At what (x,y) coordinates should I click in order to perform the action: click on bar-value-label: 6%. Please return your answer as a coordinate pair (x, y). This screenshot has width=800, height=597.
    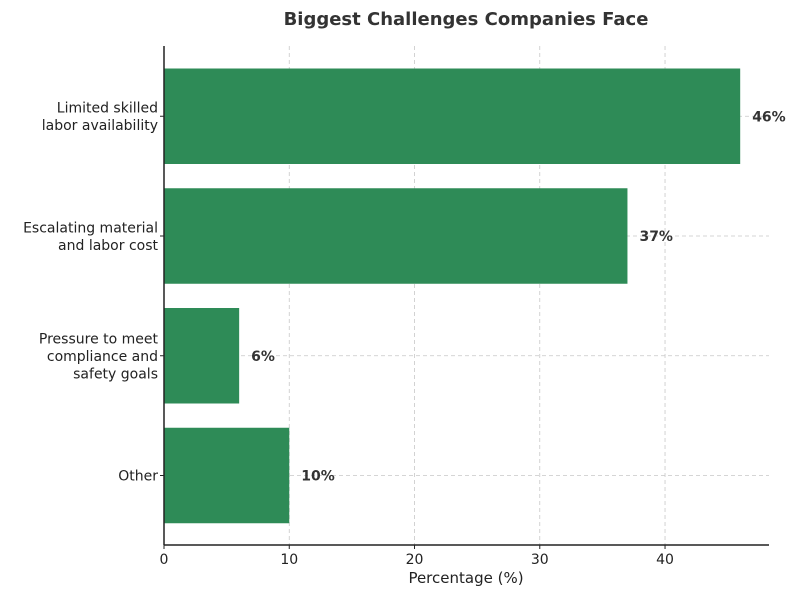
    Looking at the image, I should click on (263, 357).